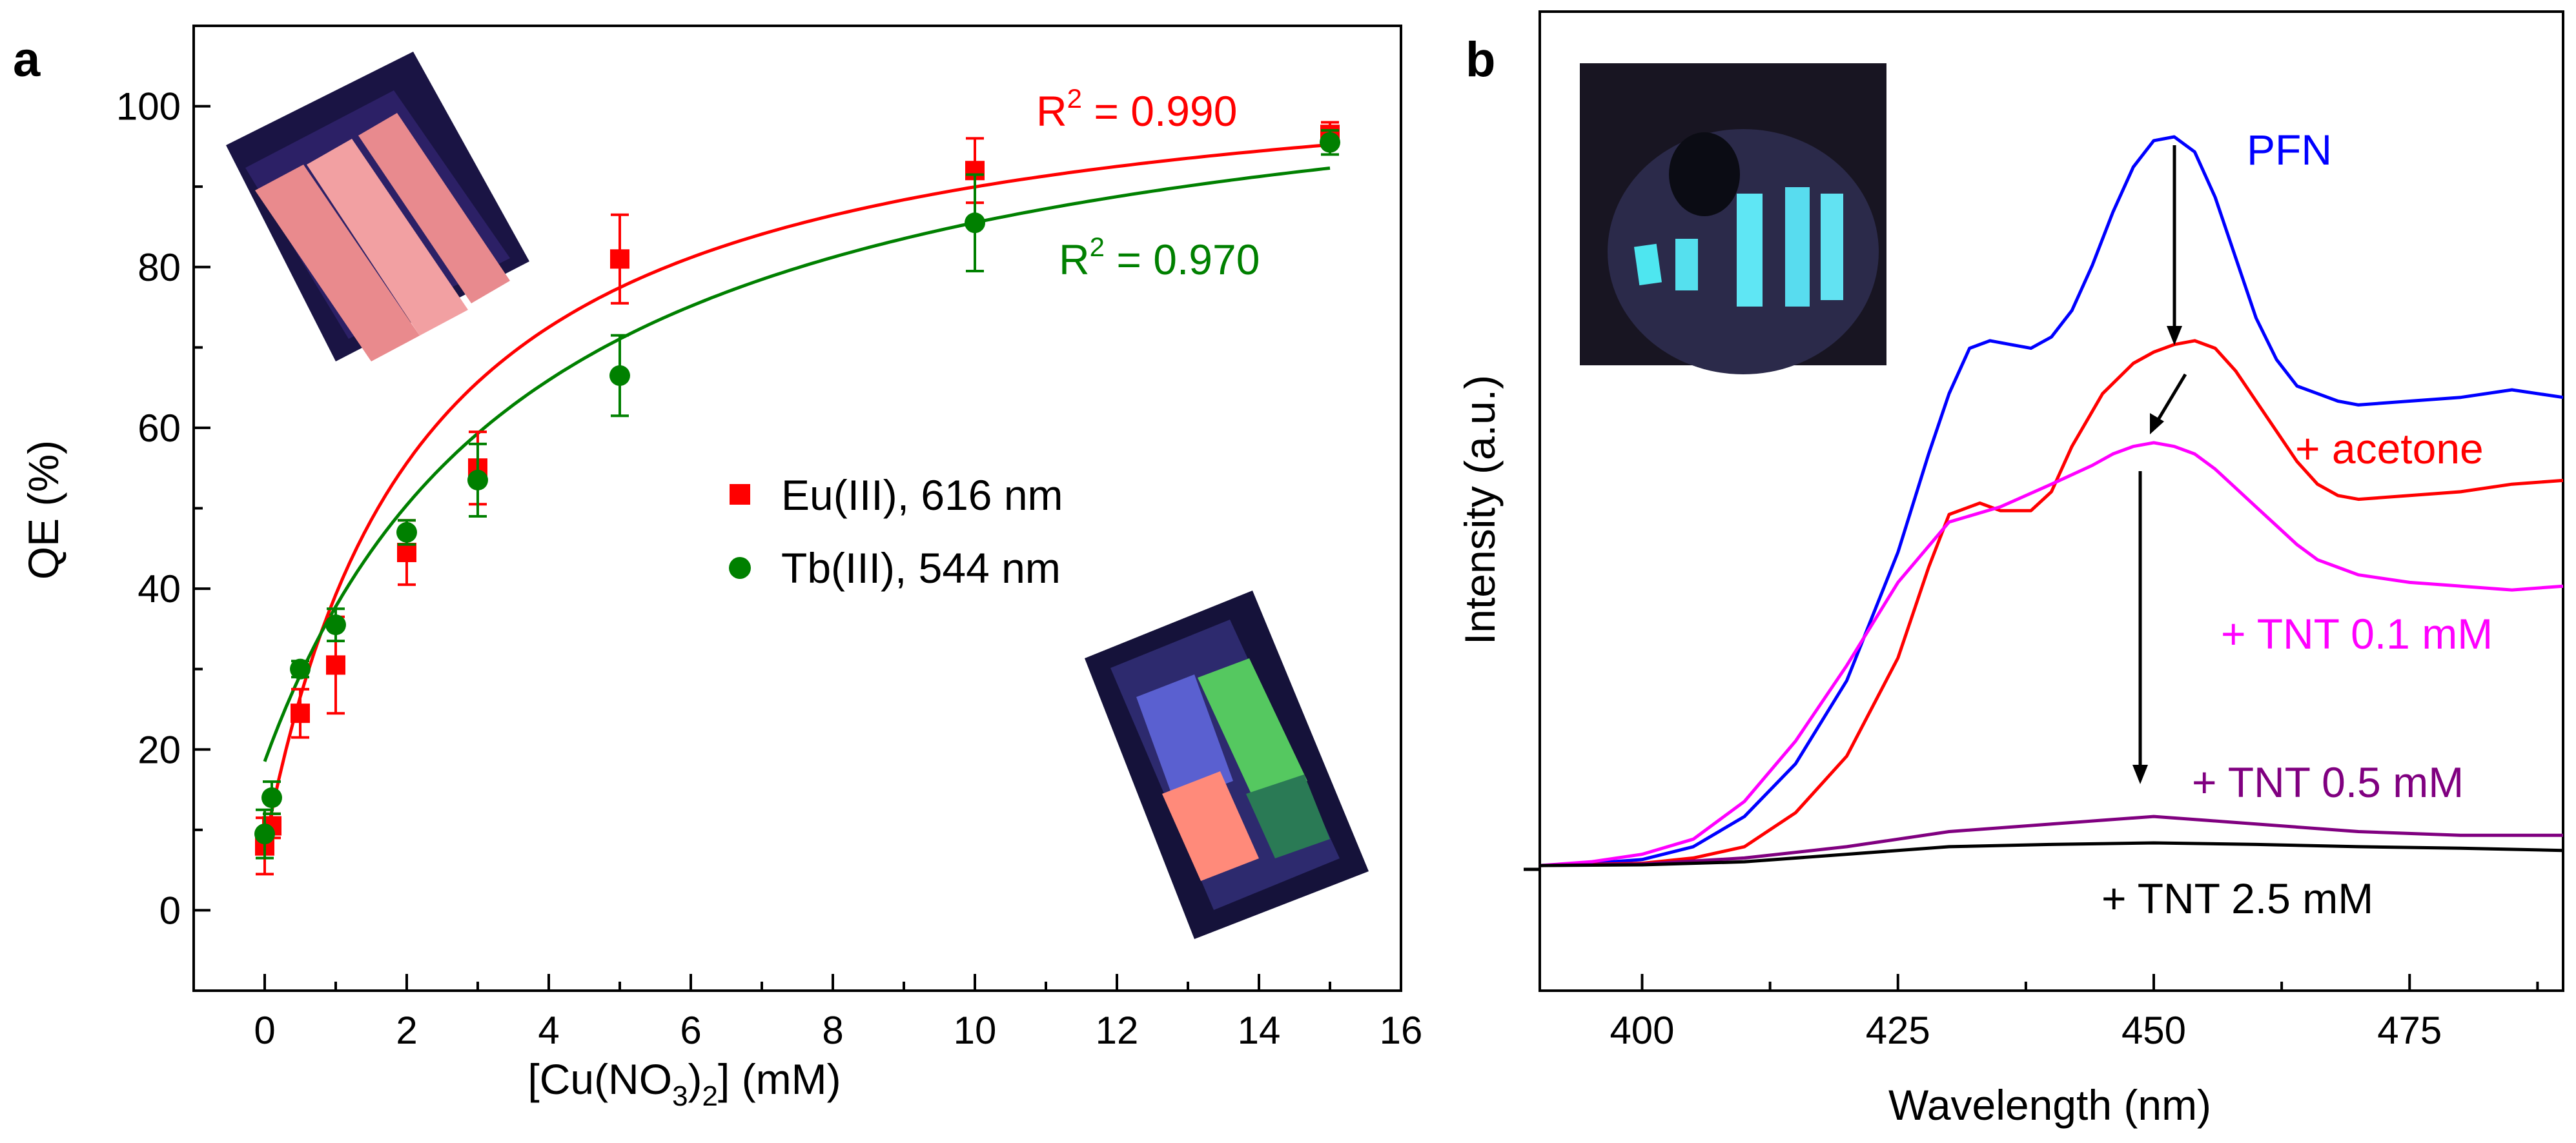 The image size is (2576, 1143). I want to click on y-axis-title-a: QE (%), so click(43, 510).